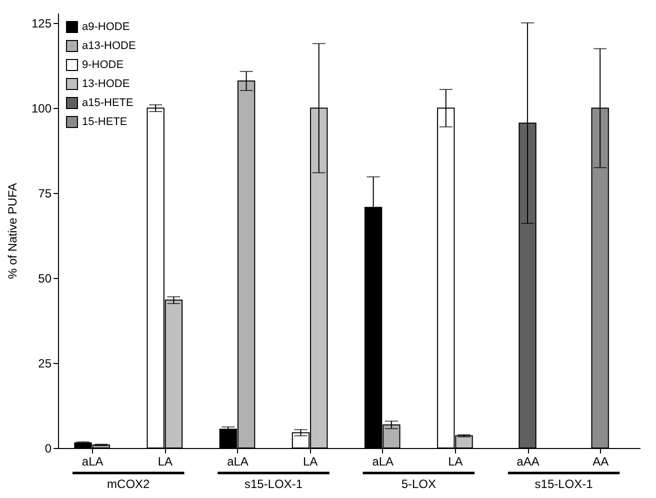 Image resolution: width=656 pixels, height=498 pixels. I want to click on legend-label: 15-HETE, so click(105, 122).